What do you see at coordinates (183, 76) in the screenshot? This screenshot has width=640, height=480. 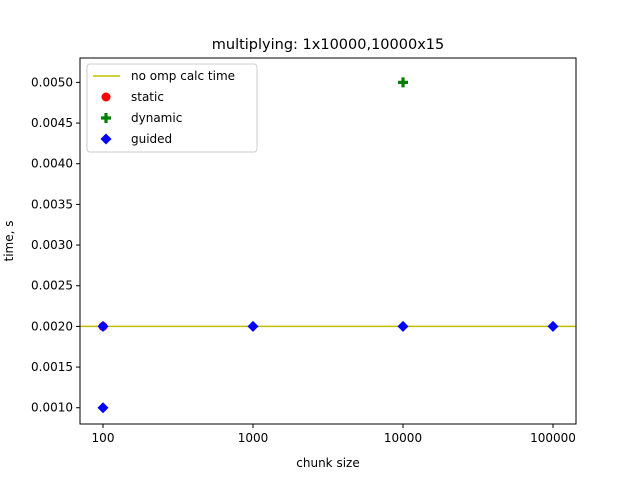 I see `legend-label: no omp calc time` at bounding box center [183, 76].